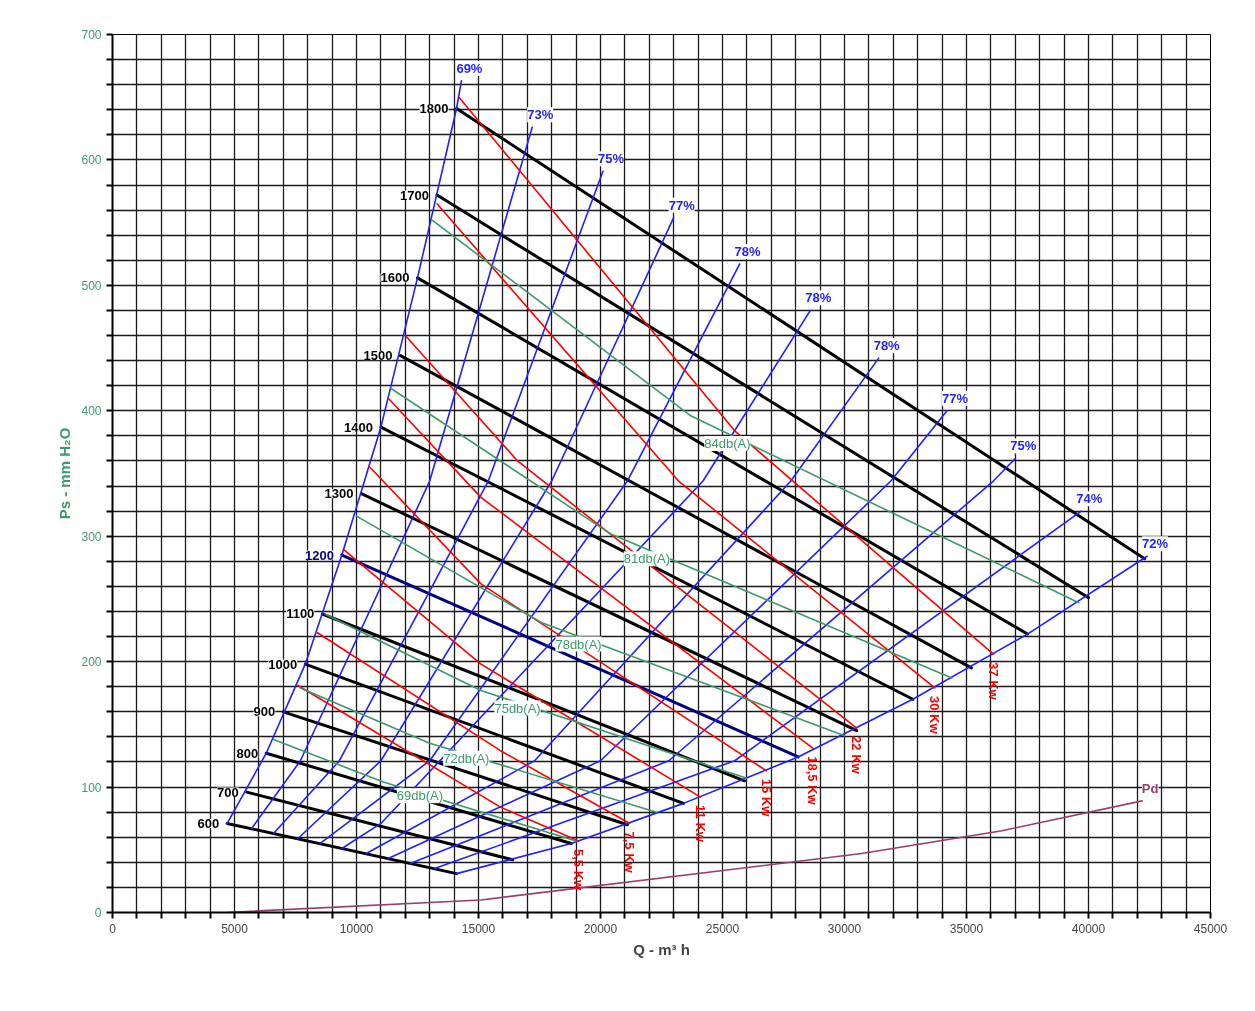  I want to click on series-label: 69%, so click(469, 68).